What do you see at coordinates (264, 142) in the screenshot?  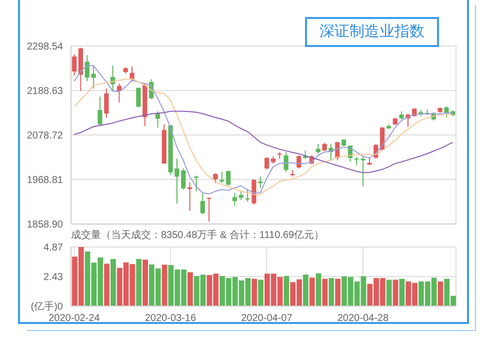 I see `line-series` at bounding box center [264, 142].